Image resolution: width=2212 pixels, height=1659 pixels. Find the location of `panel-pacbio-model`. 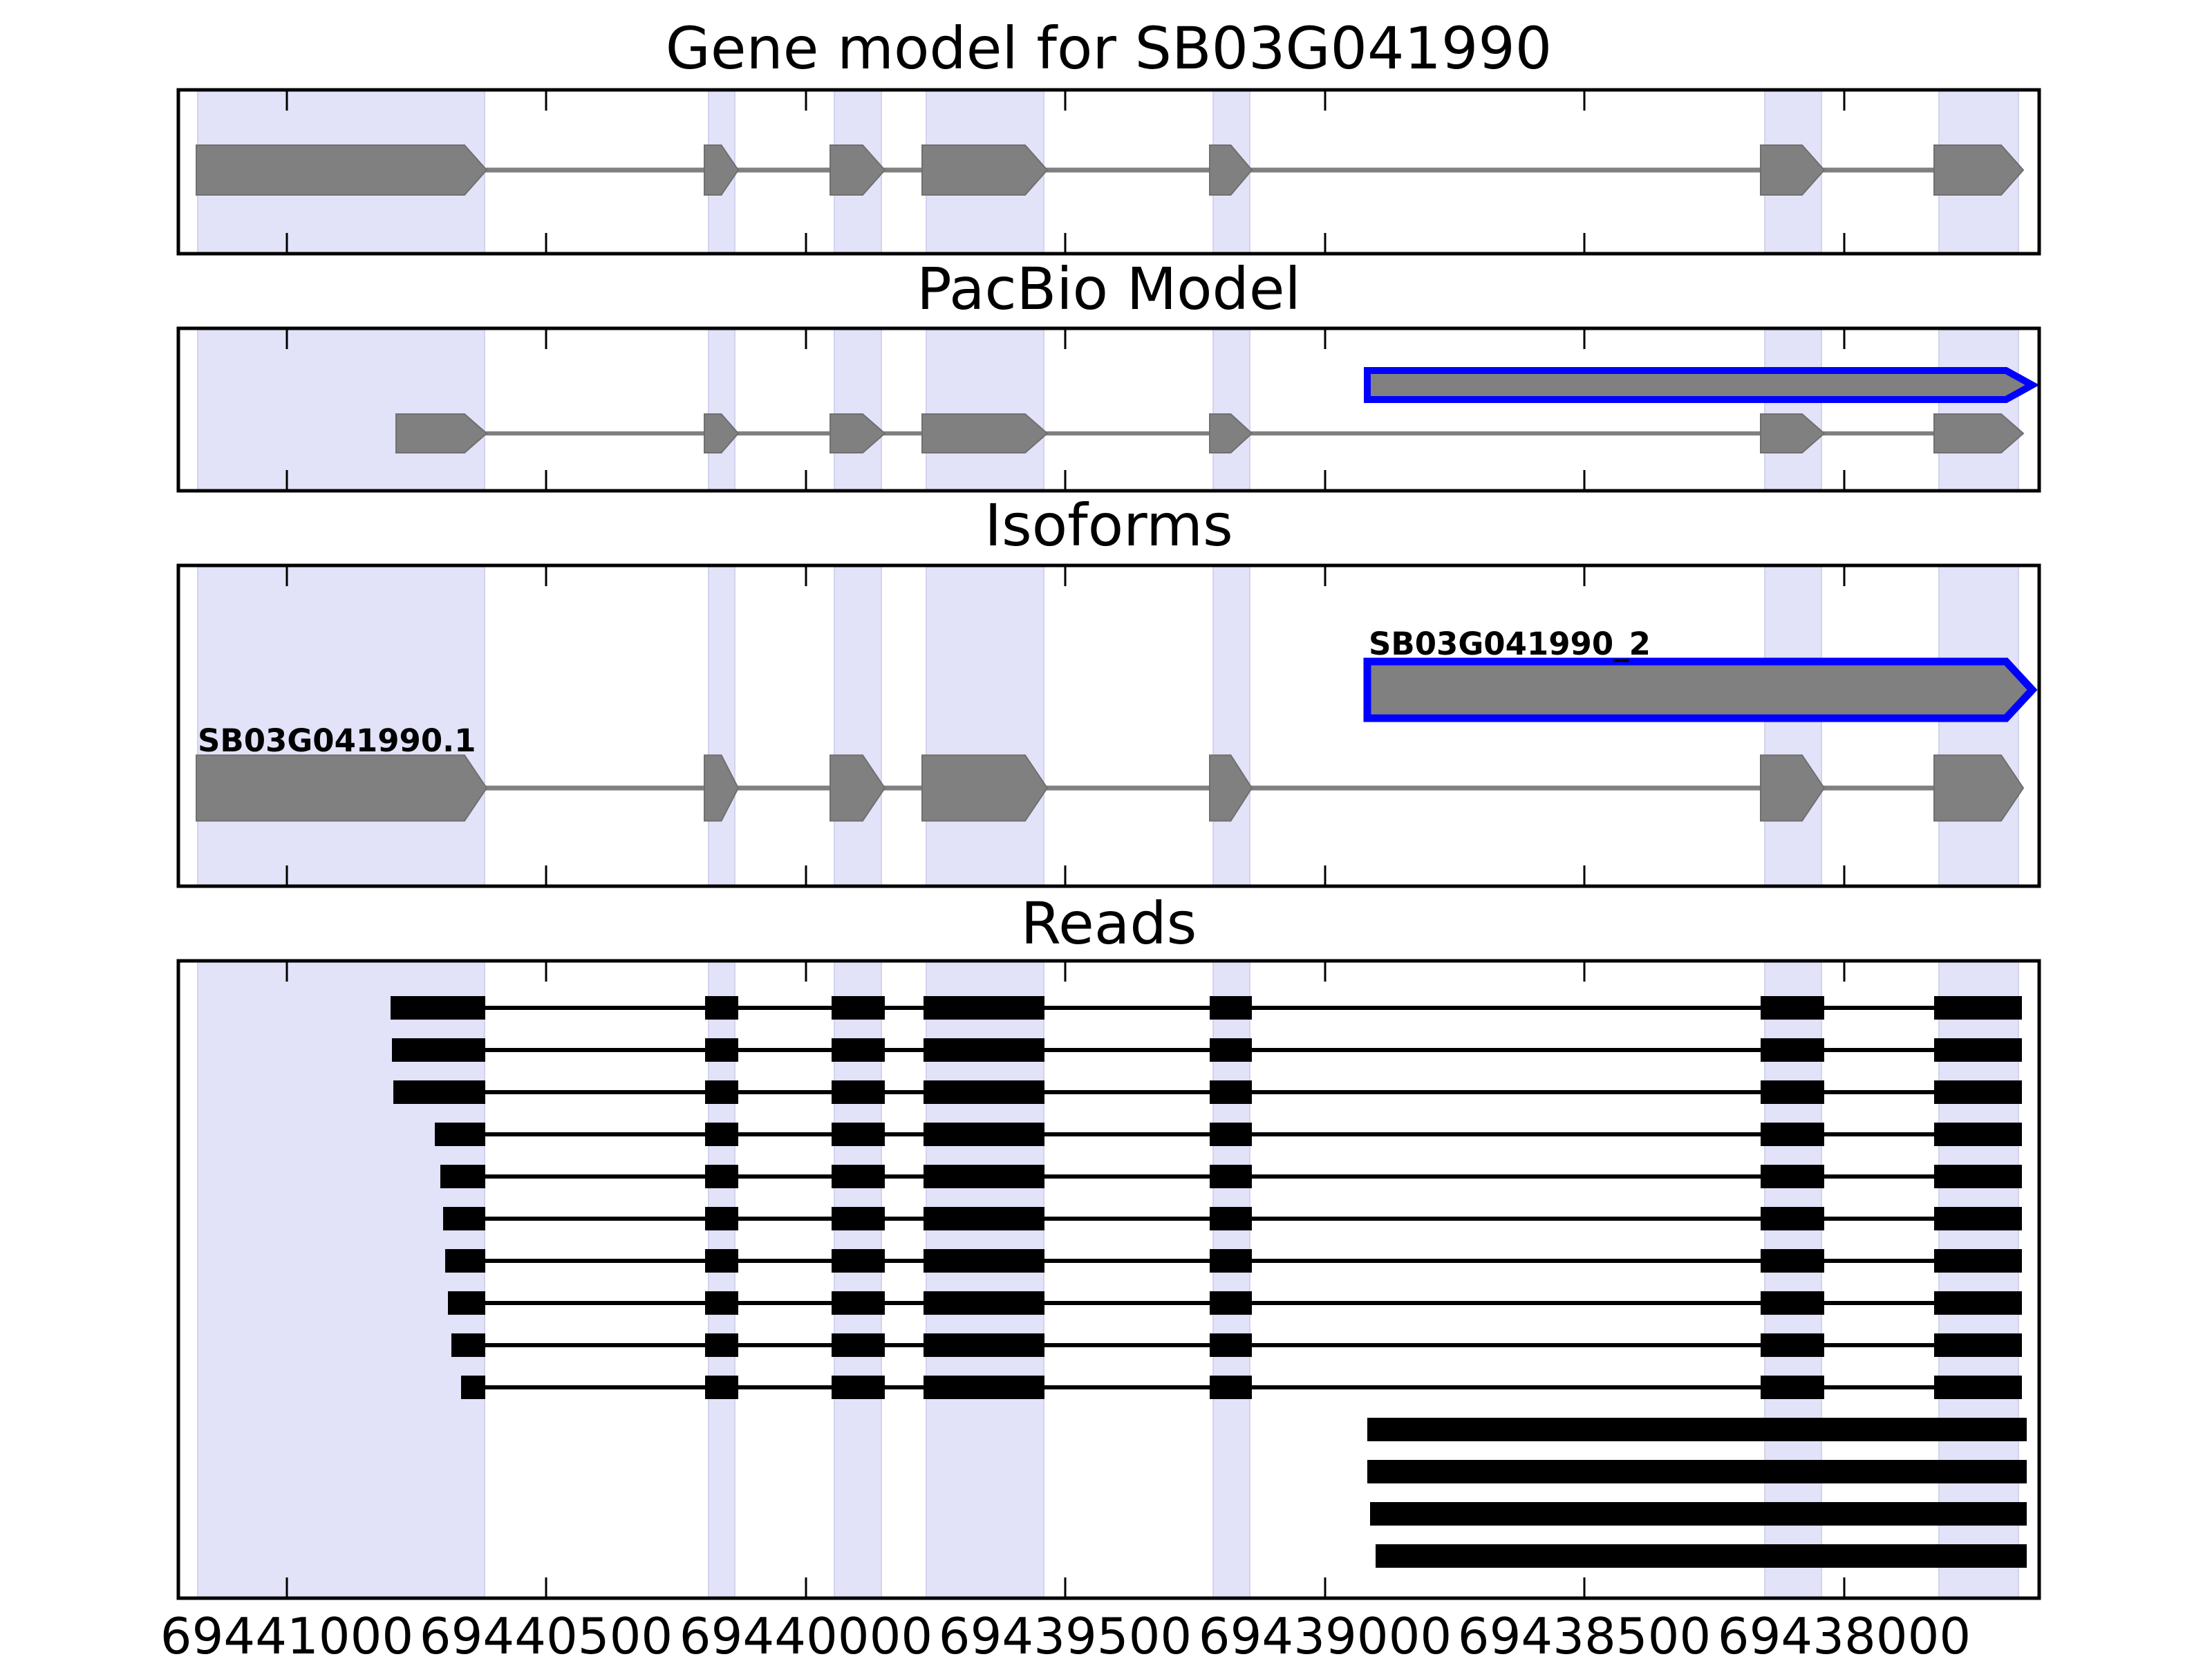

panel-pacbio-model is located at coordinates (1108, 409).